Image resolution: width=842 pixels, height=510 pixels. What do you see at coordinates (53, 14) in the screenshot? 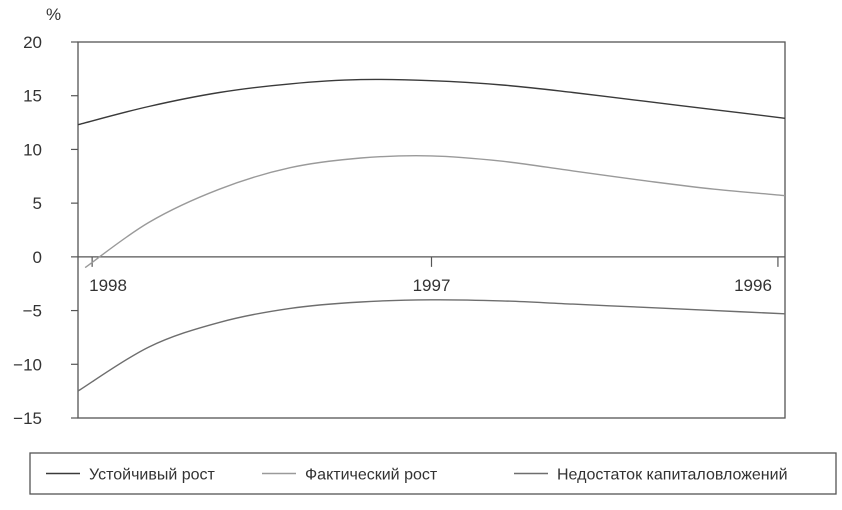
I see `y-axis-unit-label: %` at bounding box center [53, 14].